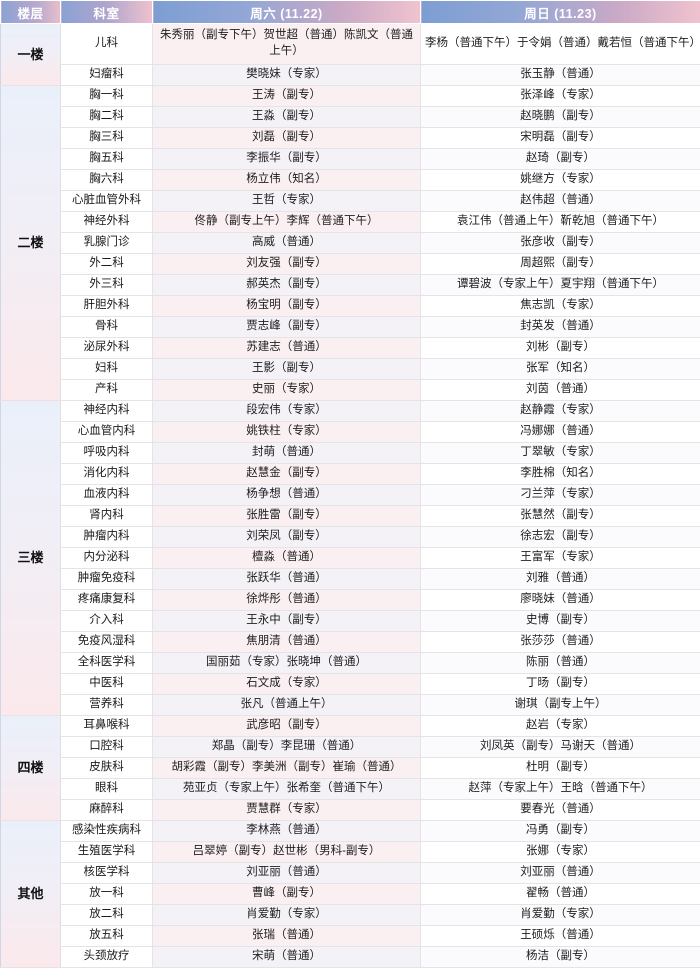 The width and height of the screenshot is (700, 968). I want to click on saturday-doctors-cell: 吕翠婷（副专）赵世彬（男科-副专）, so click(287, 852).